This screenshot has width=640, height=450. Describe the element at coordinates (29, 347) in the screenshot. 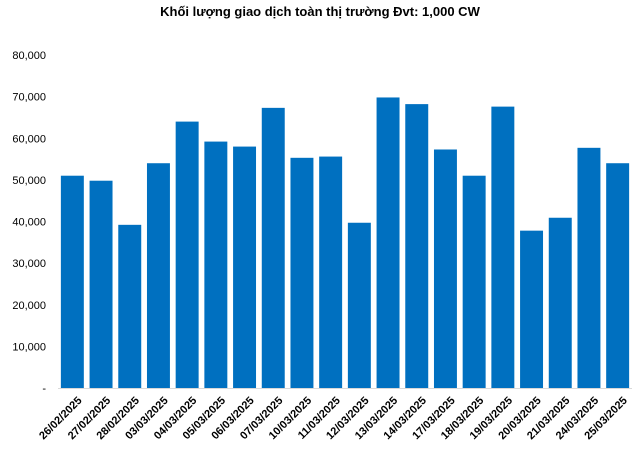

I see `y-tick-label: 10,000` at that location.